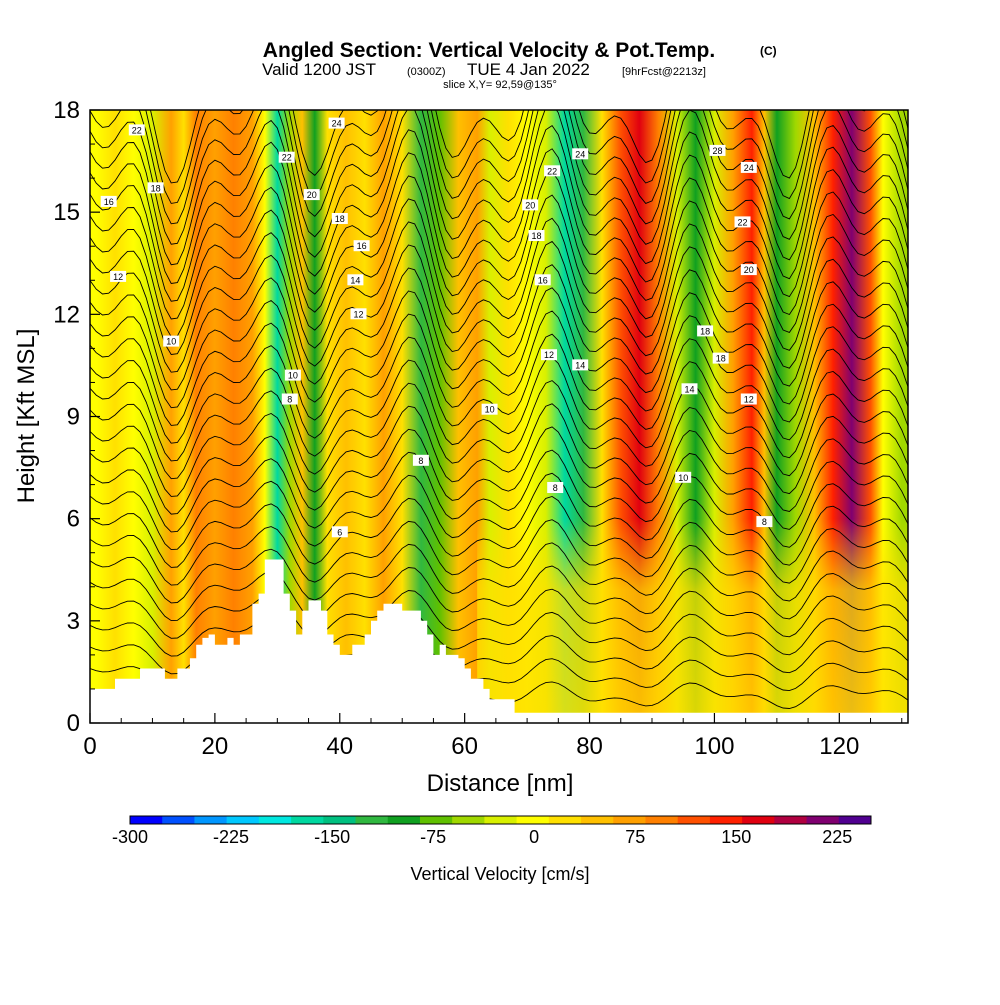 This screenshot has width=1000, height=1005. Describe the element at coordinates (714, 746) in the screenshot. I see `x-tick-label: 100` at that location.